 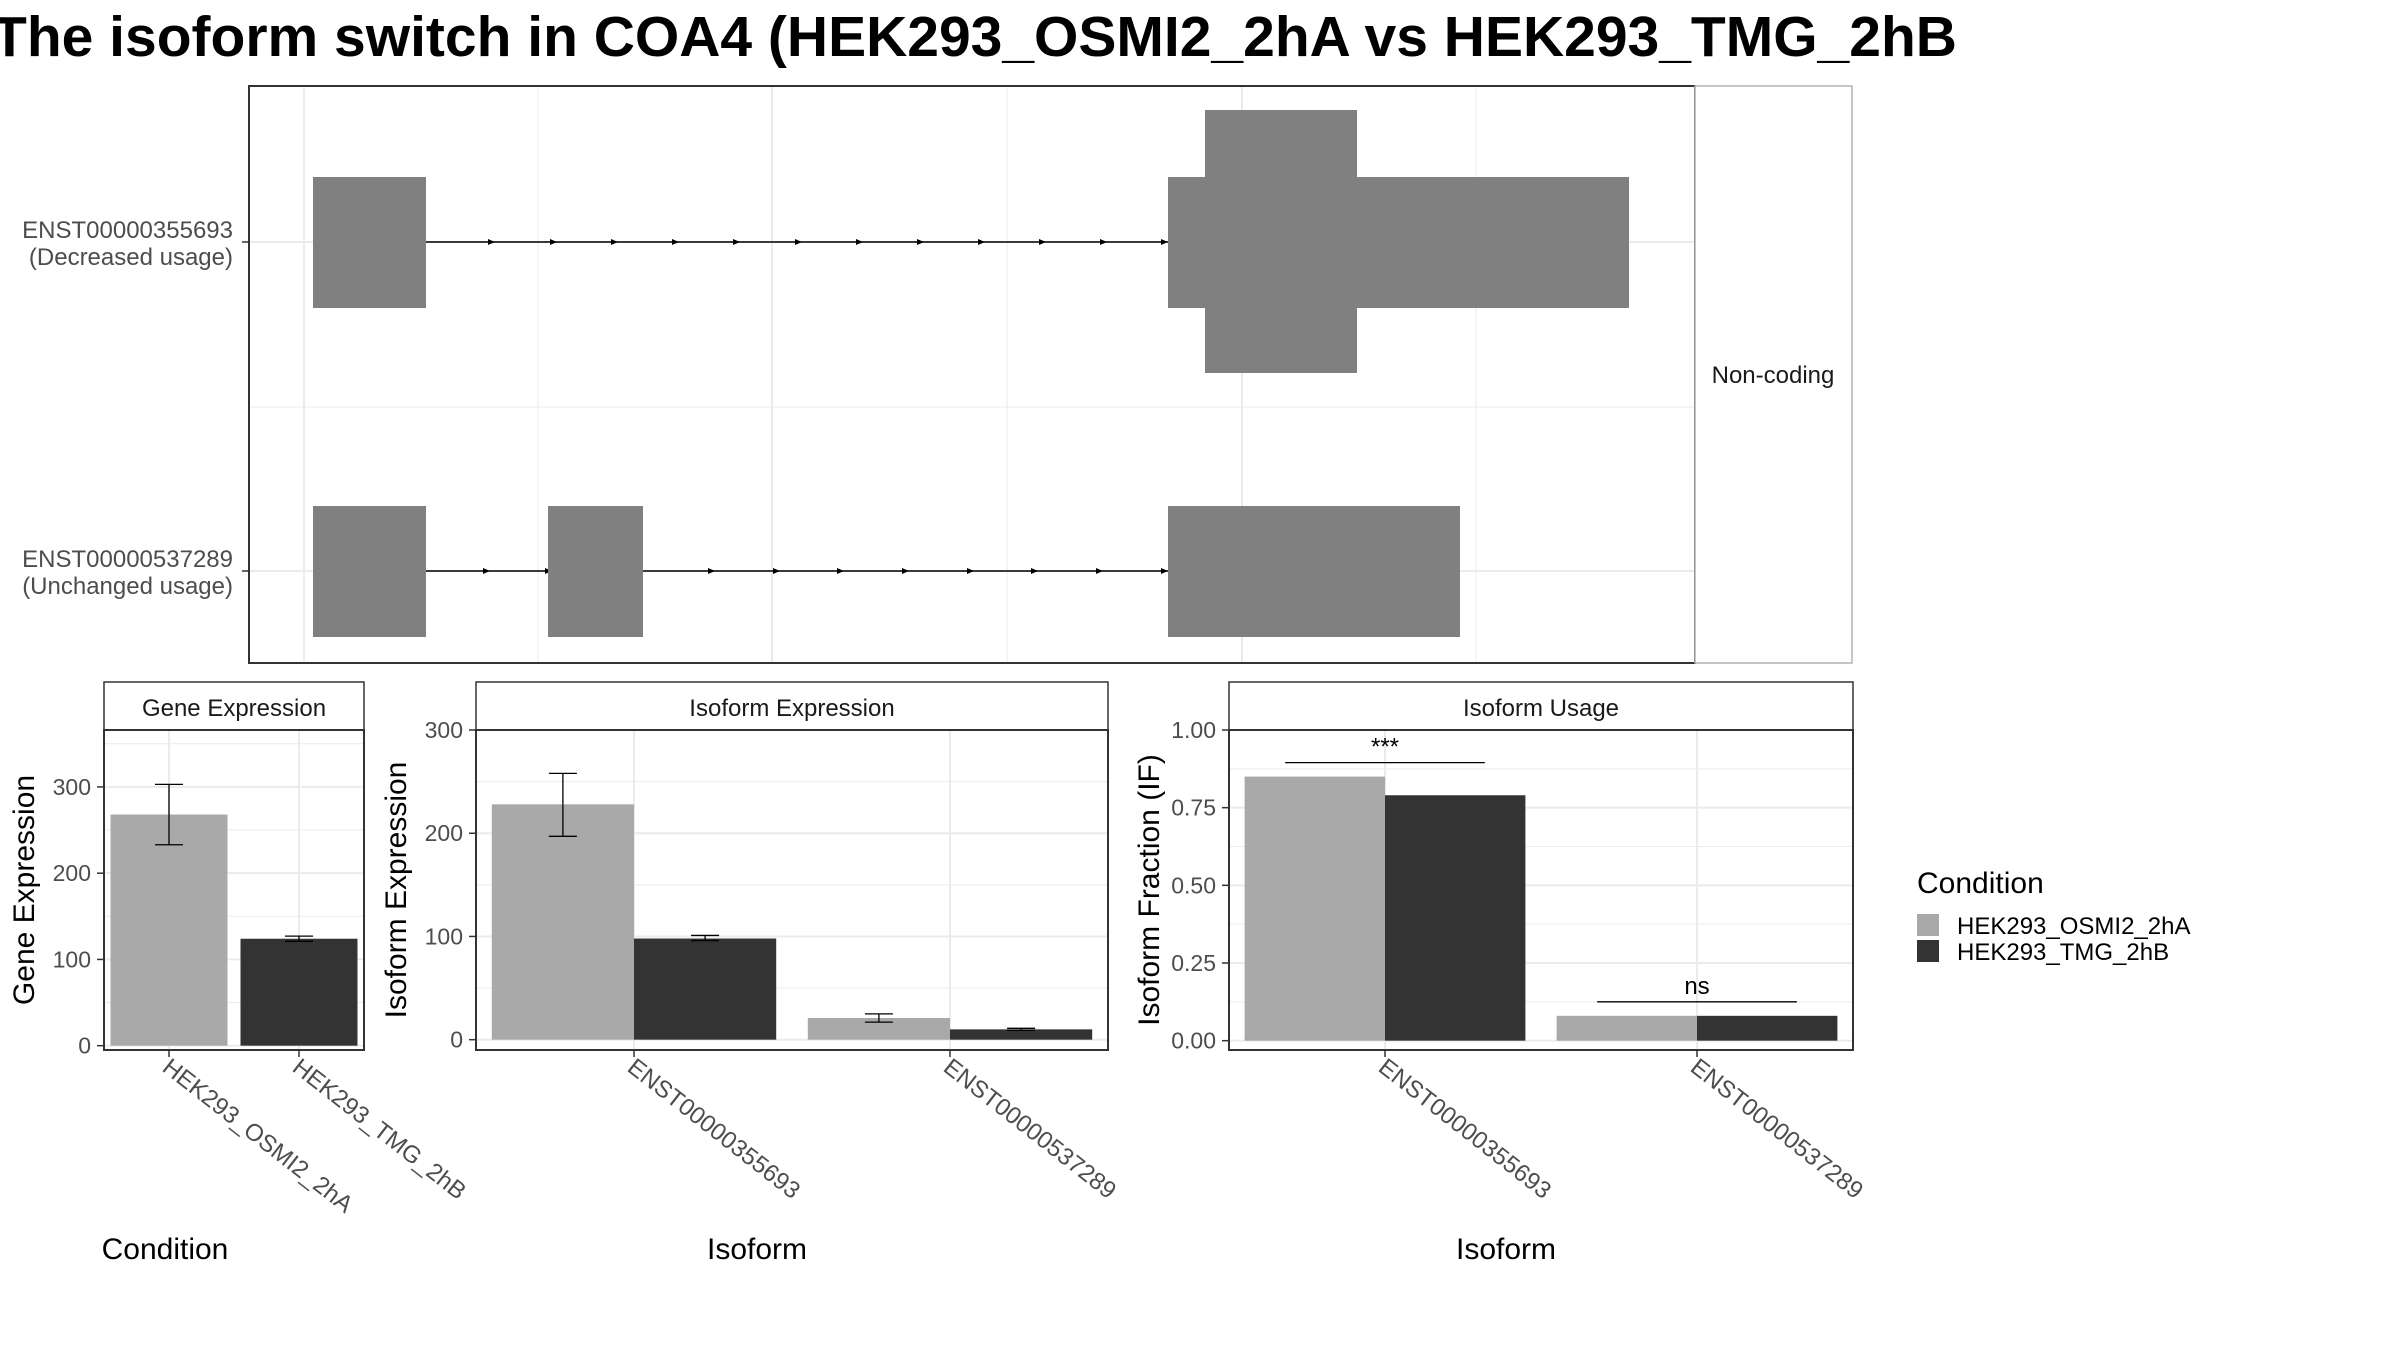 What do you see at coordinates (131, 257) in the screenshot?
I see `transcript-usage-note: (Decreased usage)` at bounding box center [131, 257].